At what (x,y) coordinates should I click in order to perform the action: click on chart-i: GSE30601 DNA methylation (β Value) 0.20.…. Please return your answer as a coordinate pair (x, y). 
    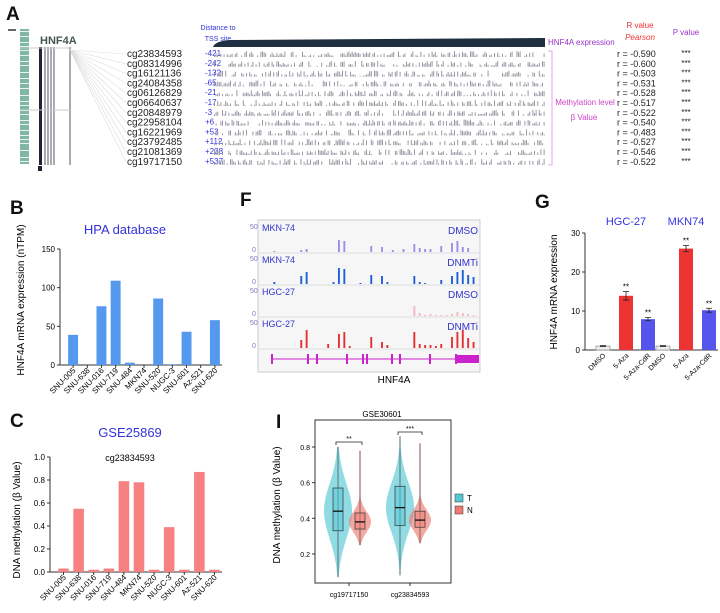
    Looking at the image, I should click on (372, 504).